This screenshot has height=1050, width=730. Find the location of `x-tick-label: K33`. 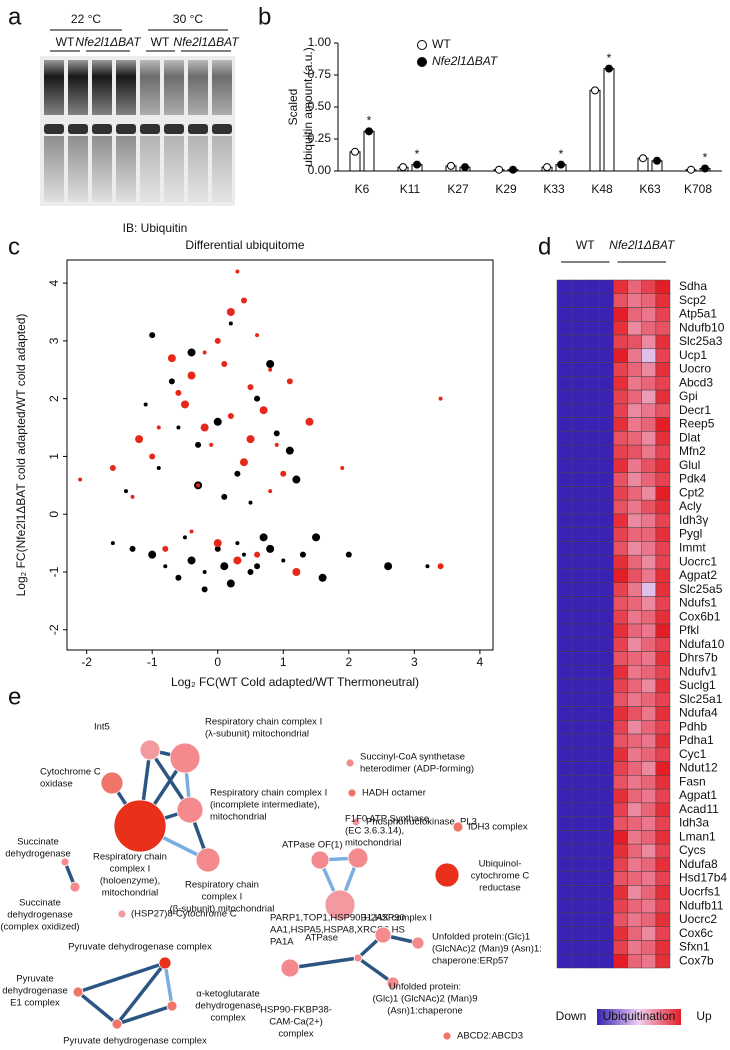

x-tick-label: K33 is located at coordinates (554, 189).